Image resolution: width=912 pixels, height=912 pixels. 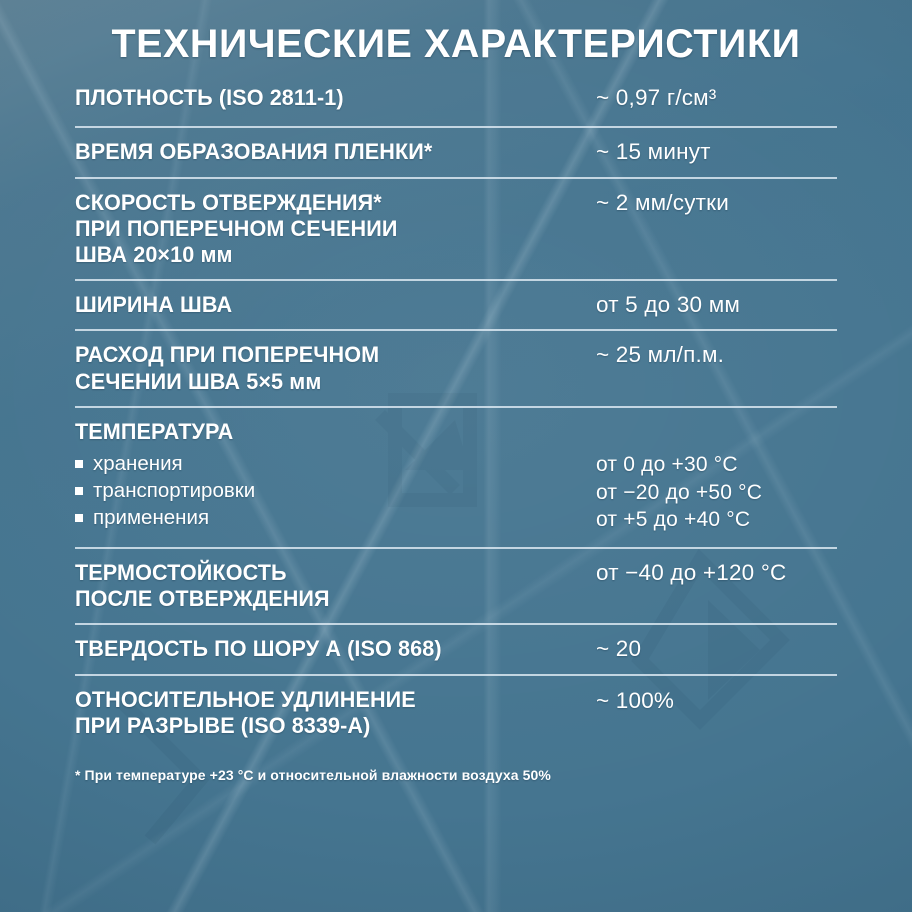 What do you see at coordinates (151, 518) in the screenshot?
I see `list-item-label: применения` at bounding box center [151, 518].